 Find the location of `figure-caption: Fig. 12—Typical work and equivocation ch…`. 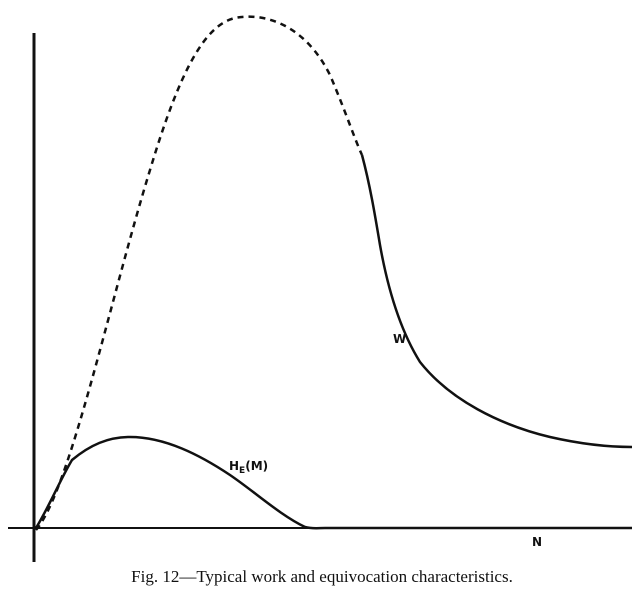

figure-caption: Fig. 12—Typical work and equivocation ch… is located at coordinates (322, 576).